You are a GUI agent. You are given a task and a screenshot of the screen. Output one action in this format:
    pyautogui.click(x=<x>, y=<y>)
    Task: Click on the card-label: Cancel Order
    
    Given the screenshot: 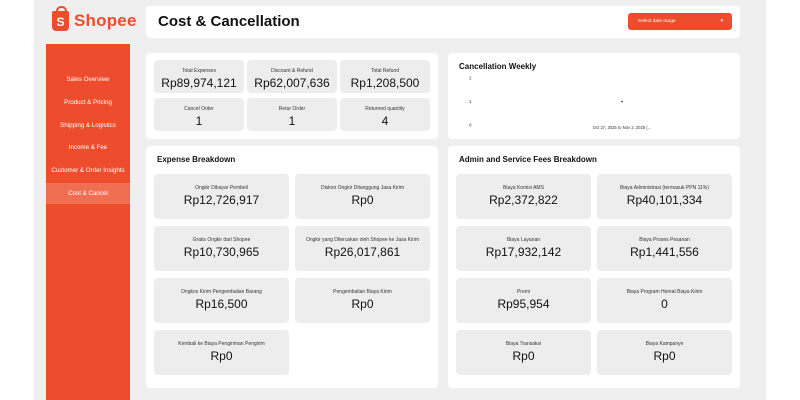 What is the action you would take?
    pyautogui.click(x=199, y=109)
    